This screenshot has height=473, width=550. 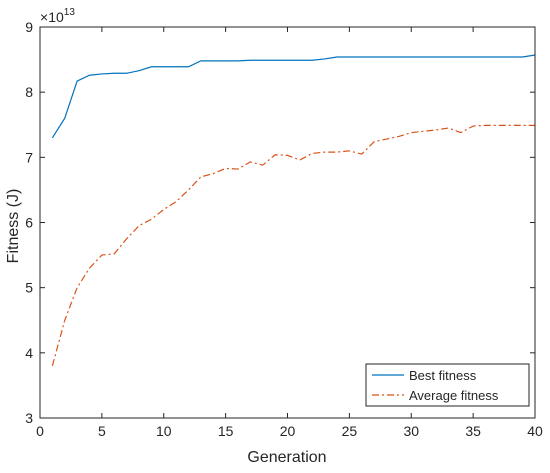 I want to click on y-exponent-label: ×10¹³, so click(x=57, y=16).